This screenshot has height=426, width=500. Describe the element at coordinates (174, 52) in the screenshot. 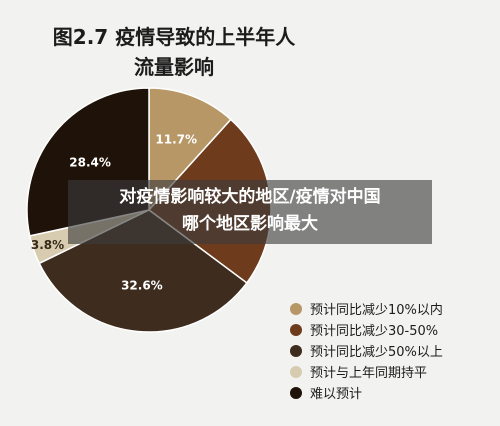

I see `chart-title: 图2.7 疫情导致的上半年人 流量影响` at that location.